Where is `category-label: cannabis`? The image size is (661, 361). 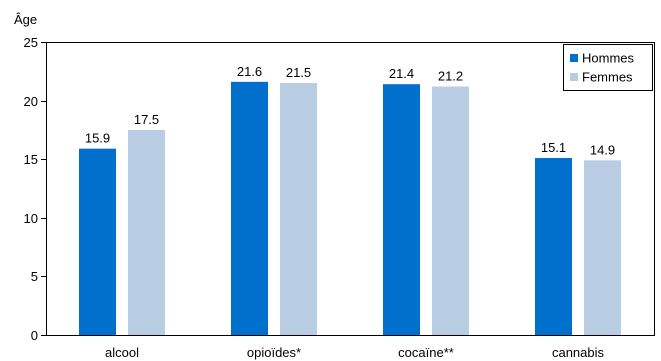
category-label: cannabis is located at coordinates (578, 352).